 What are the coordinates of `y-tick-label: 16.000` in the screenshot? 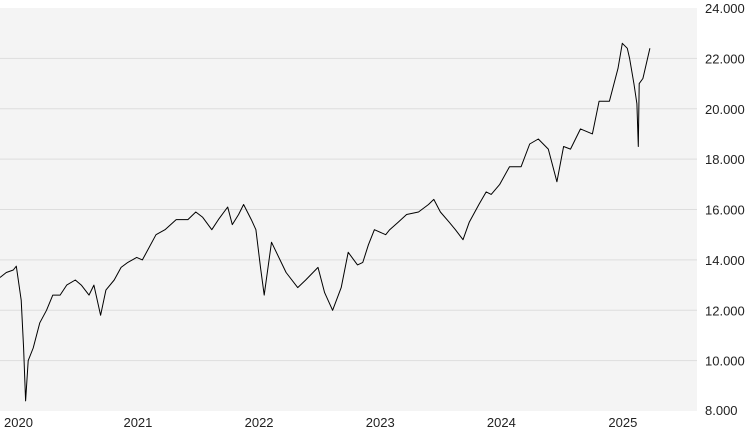 It's located at (725, 210).